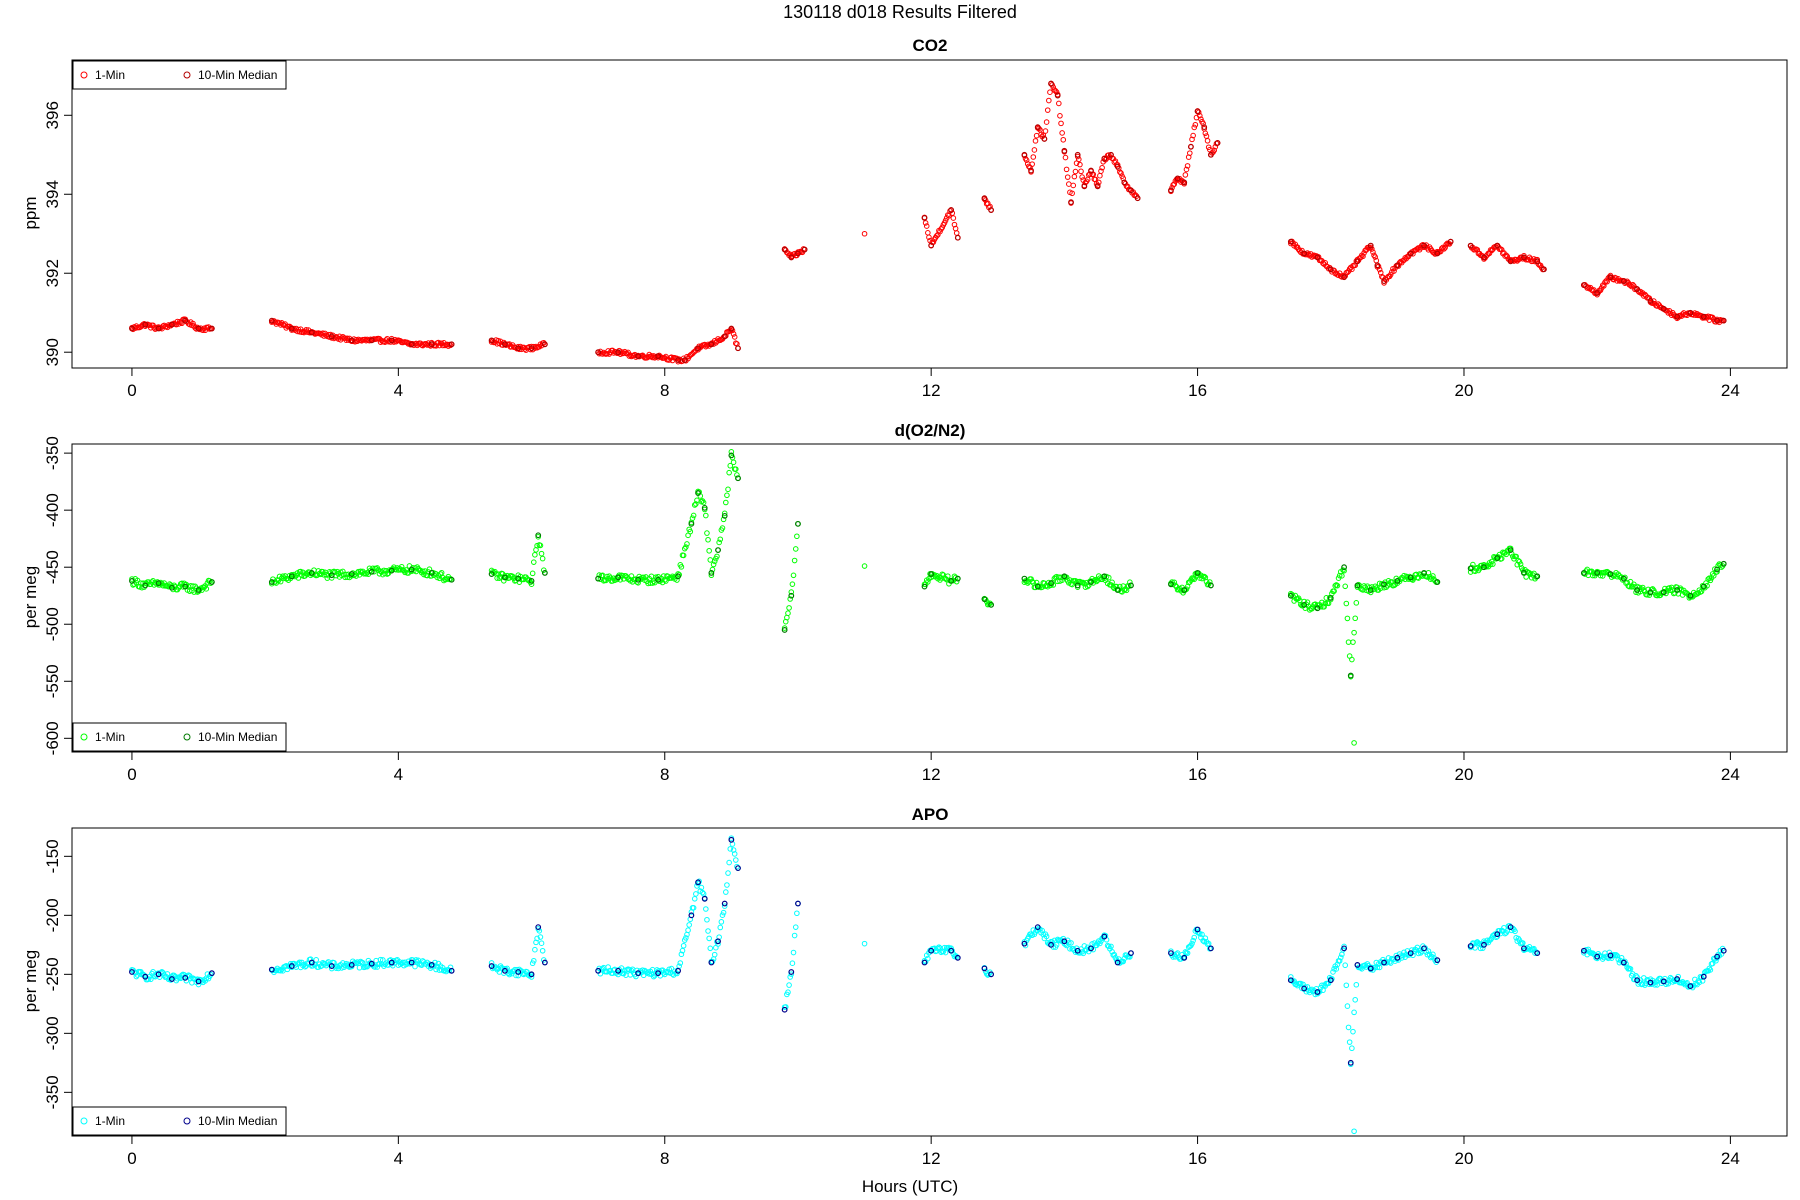  What do you see at coordinates (52, 915) in the screenshot?
I see `y-tick-label-apo: -200` at bounding box center [52, 915].